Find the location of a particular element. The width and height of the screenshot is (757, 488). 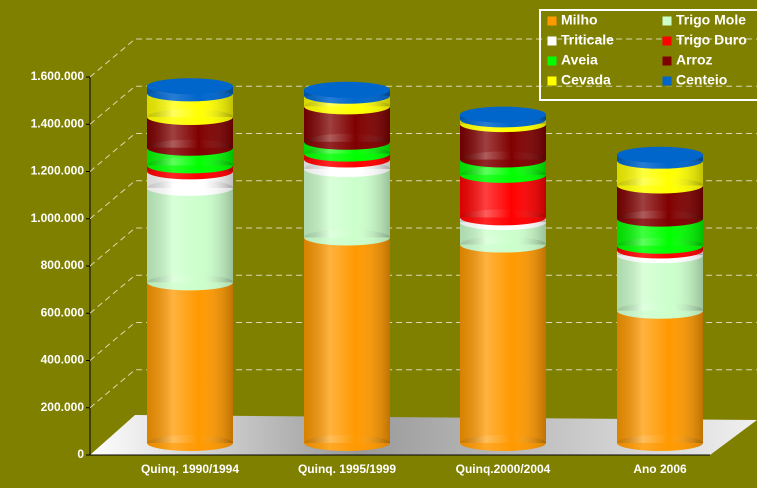

y-tick-label: 200.000 is located at coordinates (63, 407).